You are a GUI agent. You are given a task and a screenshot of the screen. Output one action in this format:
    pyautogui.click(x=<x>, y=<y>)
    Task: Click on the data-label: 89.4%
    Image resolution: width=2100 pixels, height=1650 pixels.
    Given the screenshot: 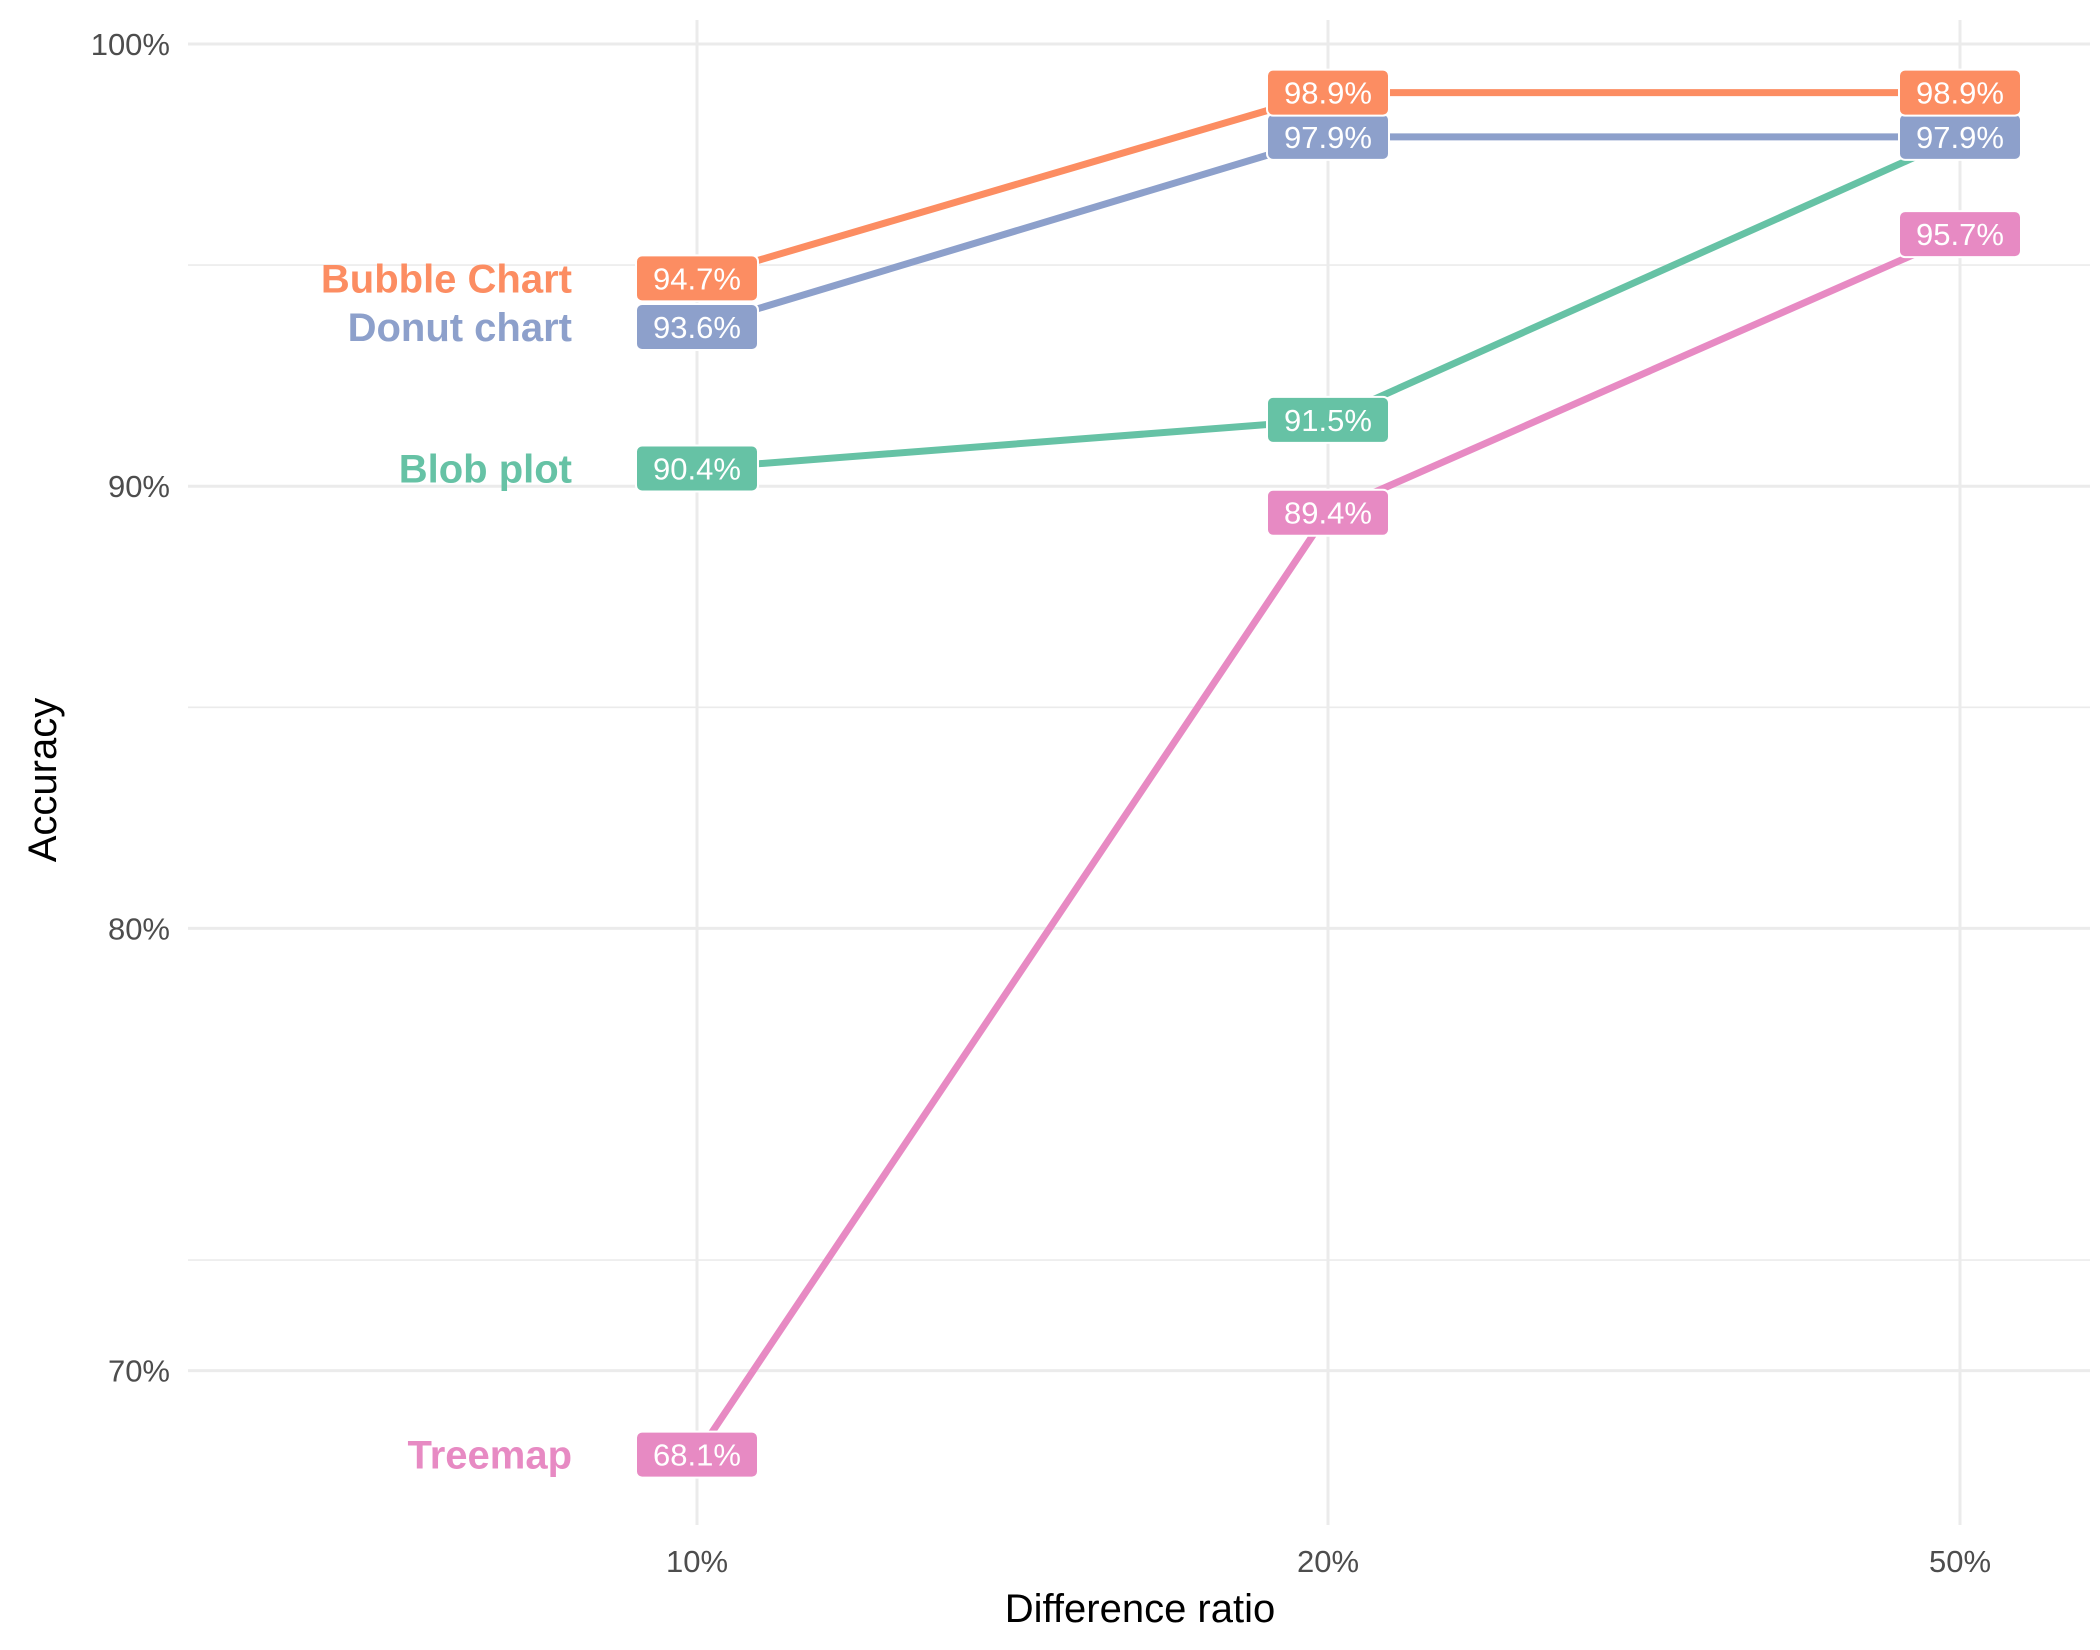 What is the action you would take?
    pyautogui.click(x=1328, y=512)
    